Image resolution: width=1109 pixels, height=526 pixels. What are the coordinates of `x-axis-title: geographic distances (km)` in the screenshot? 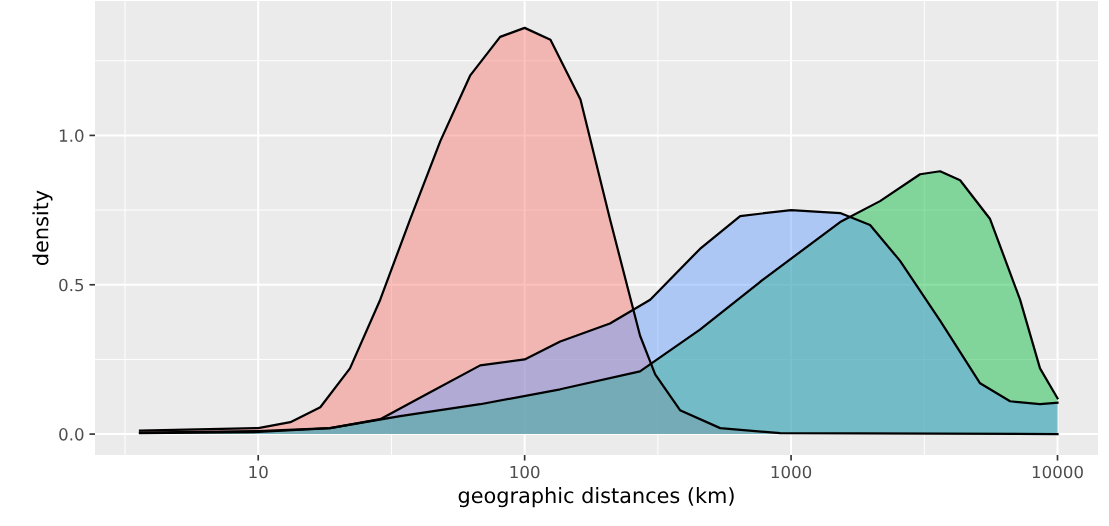 It's located at (596, 497).